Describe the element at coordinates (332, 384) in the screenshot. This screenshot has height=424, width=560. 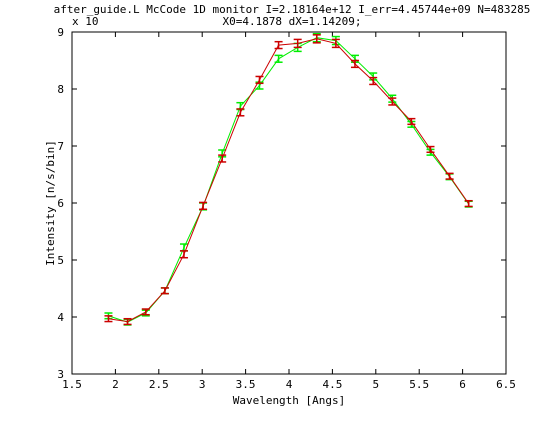
I see `x-tick-label: 4.5` at that location.